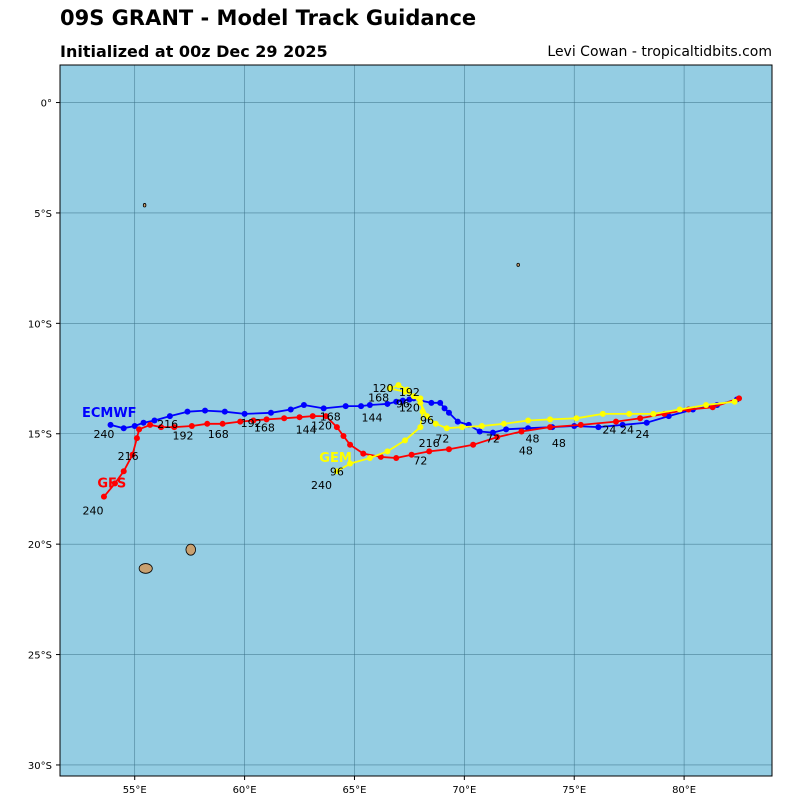  I want to click on gem-hour-label: 120, so click(409, 408).